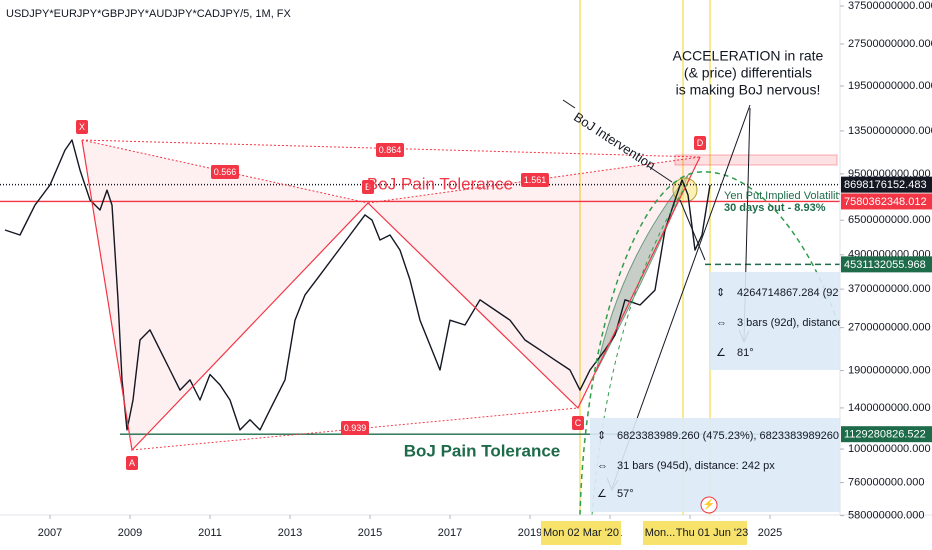 The image size is (932, 550). I want to click on alert-icon: ⚡, so click(709, 504).